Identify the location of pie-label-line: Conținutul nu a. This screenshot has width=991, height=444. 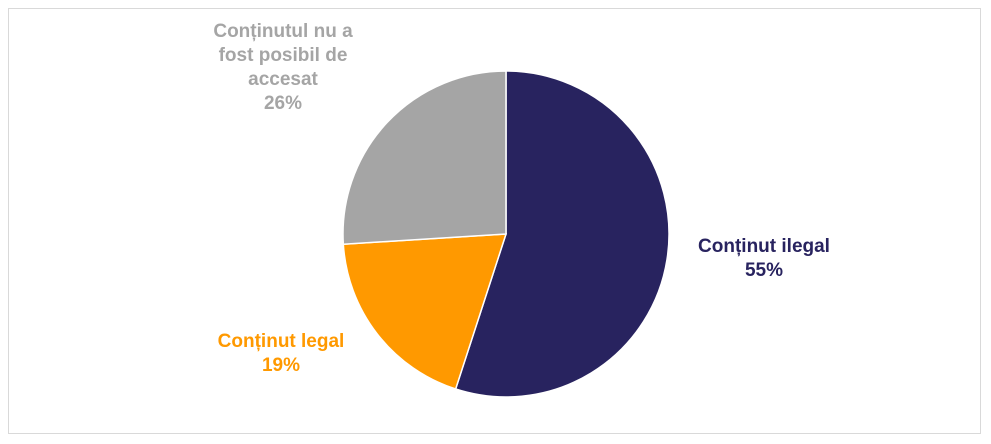
(283, 31).